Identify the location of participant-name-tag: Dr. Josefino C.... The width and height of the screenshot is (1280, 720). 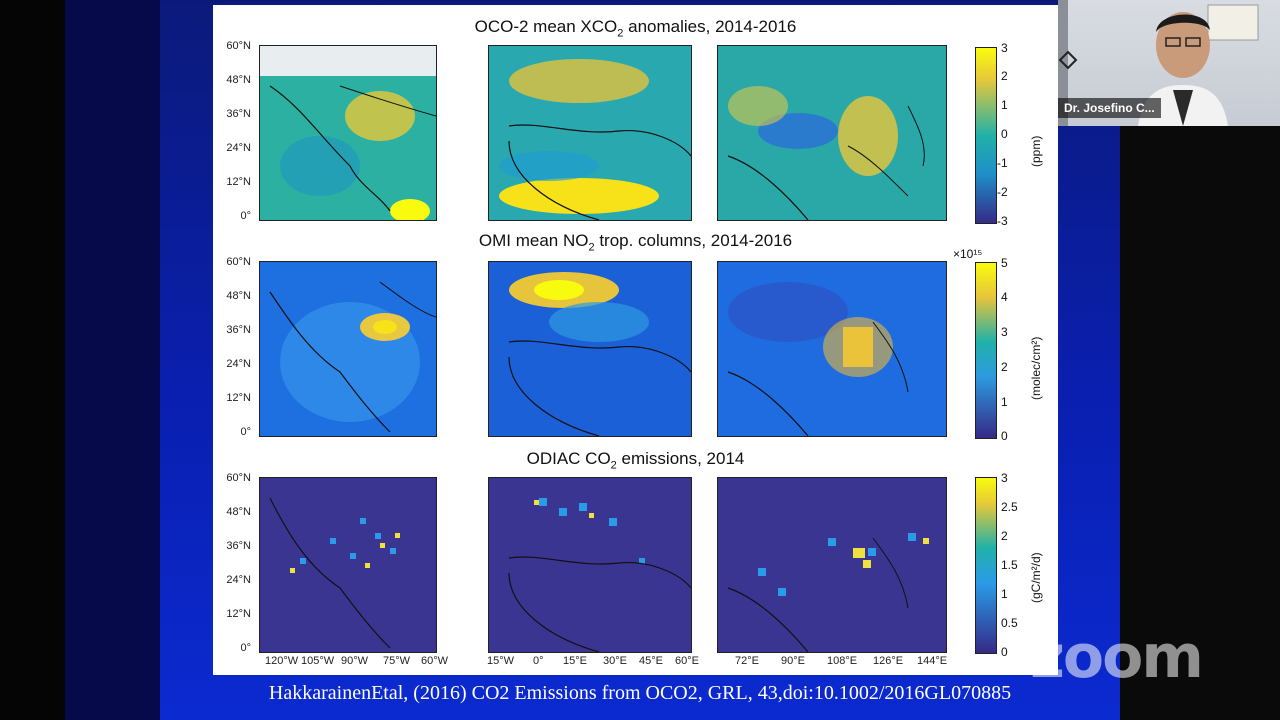
(1109, 108).